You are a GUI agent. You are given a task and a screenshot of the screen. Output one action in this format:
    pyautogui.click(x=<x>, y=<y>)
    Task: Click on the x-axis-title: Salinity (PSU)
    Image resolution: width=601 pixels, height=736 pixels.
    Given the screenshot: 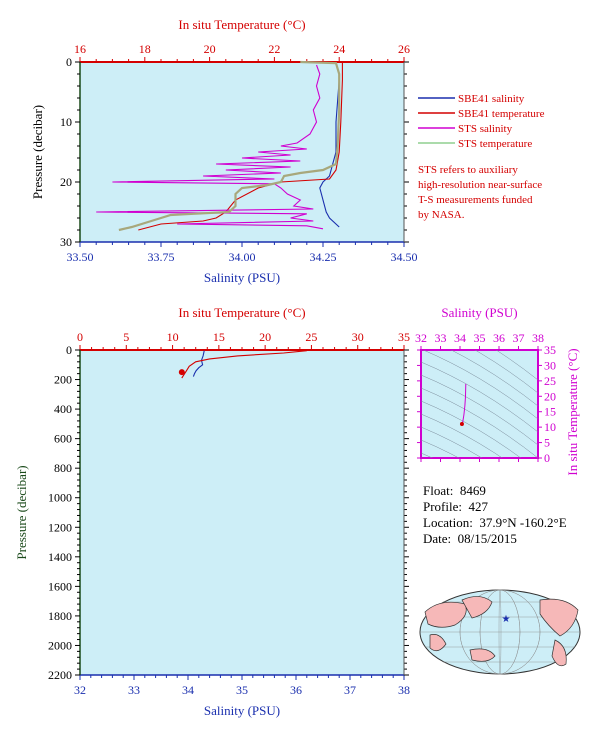 What is the action you would take?
    pyautogui.click(x=242, y=710)
    